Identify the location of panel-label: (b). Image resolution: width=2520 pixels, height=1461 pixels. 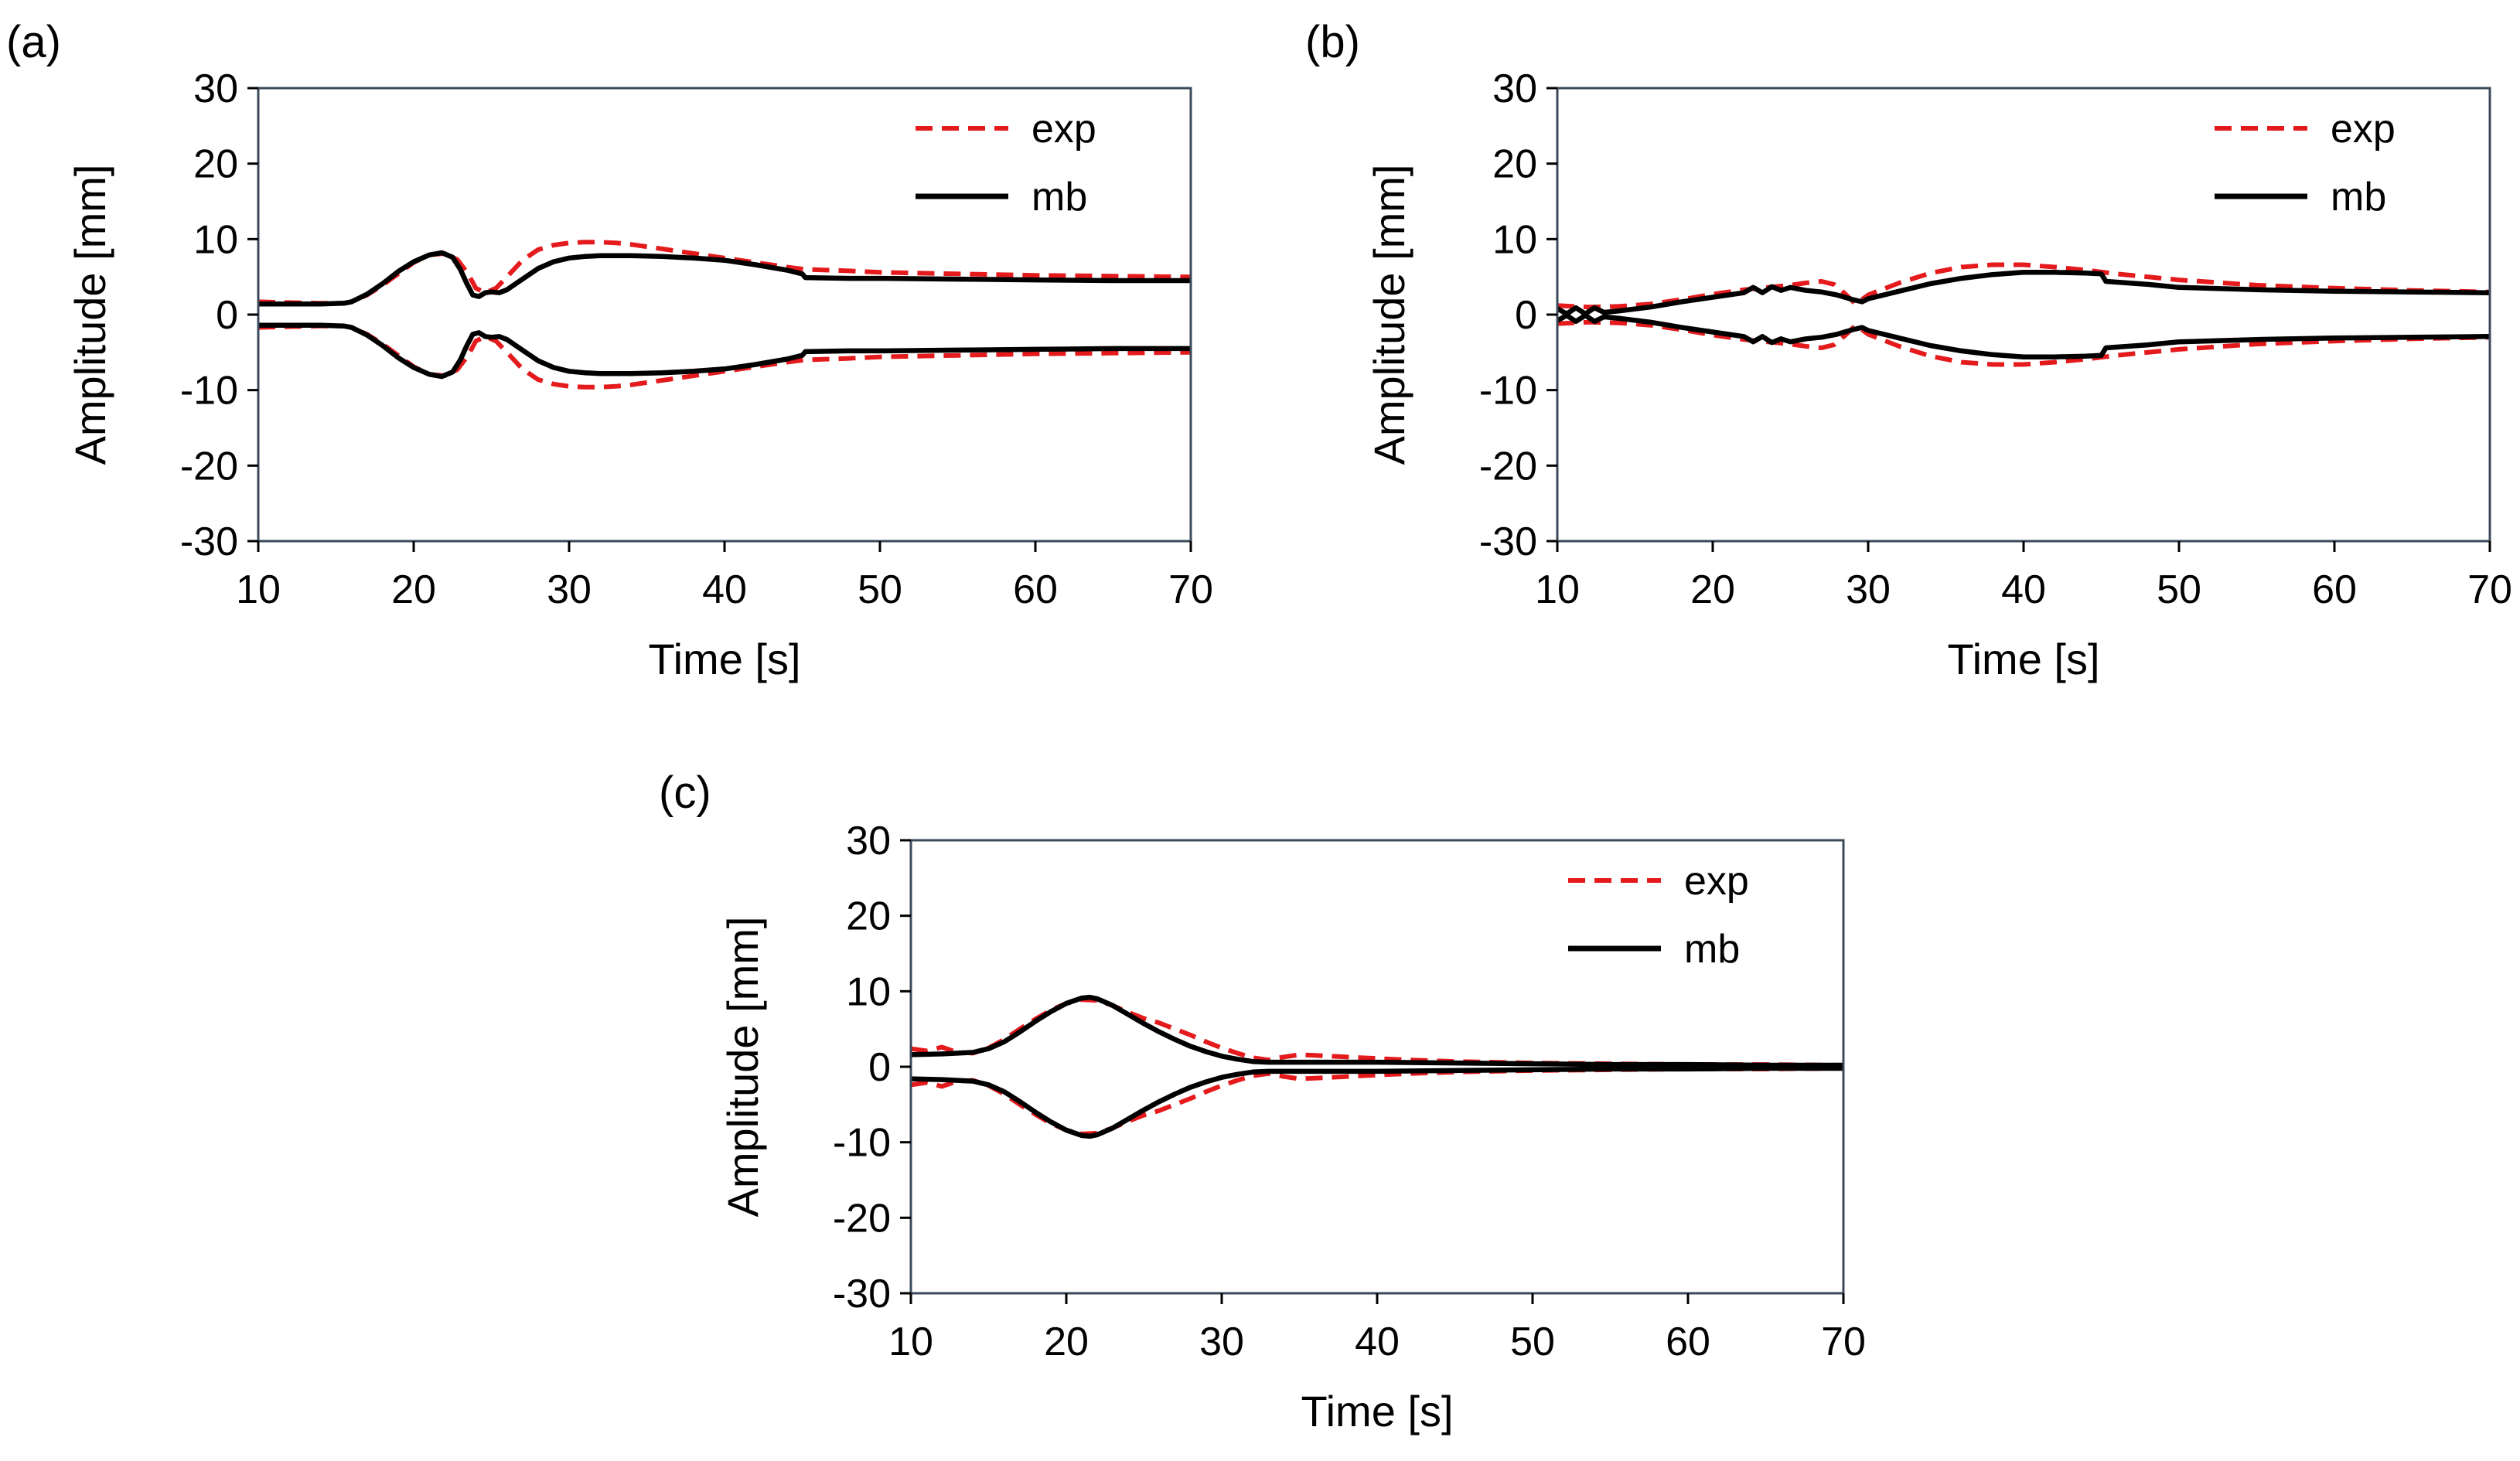
(1332, 42).